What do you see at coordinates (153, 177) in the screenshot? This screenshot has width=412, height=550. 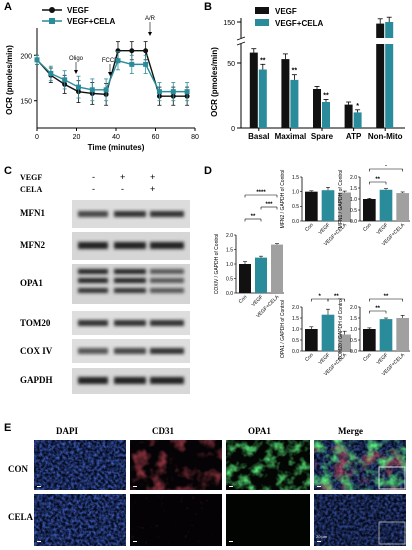 I see `c-vegf-sign-3: +` at bounding box center [153, 177].